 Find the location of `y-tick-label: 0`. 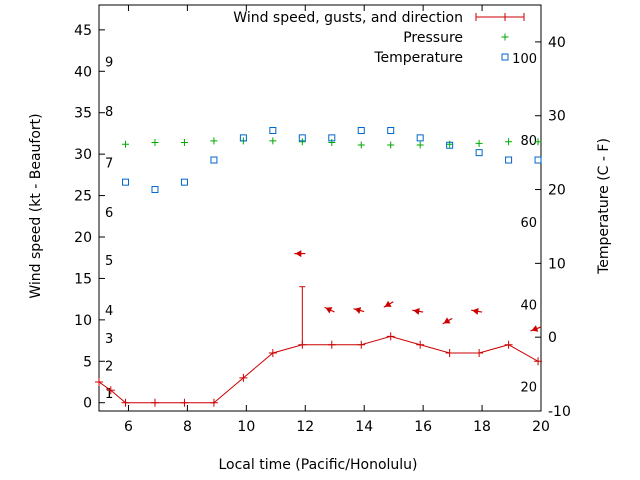

y-tick-label: 0 is located at coordinates (87, 404).